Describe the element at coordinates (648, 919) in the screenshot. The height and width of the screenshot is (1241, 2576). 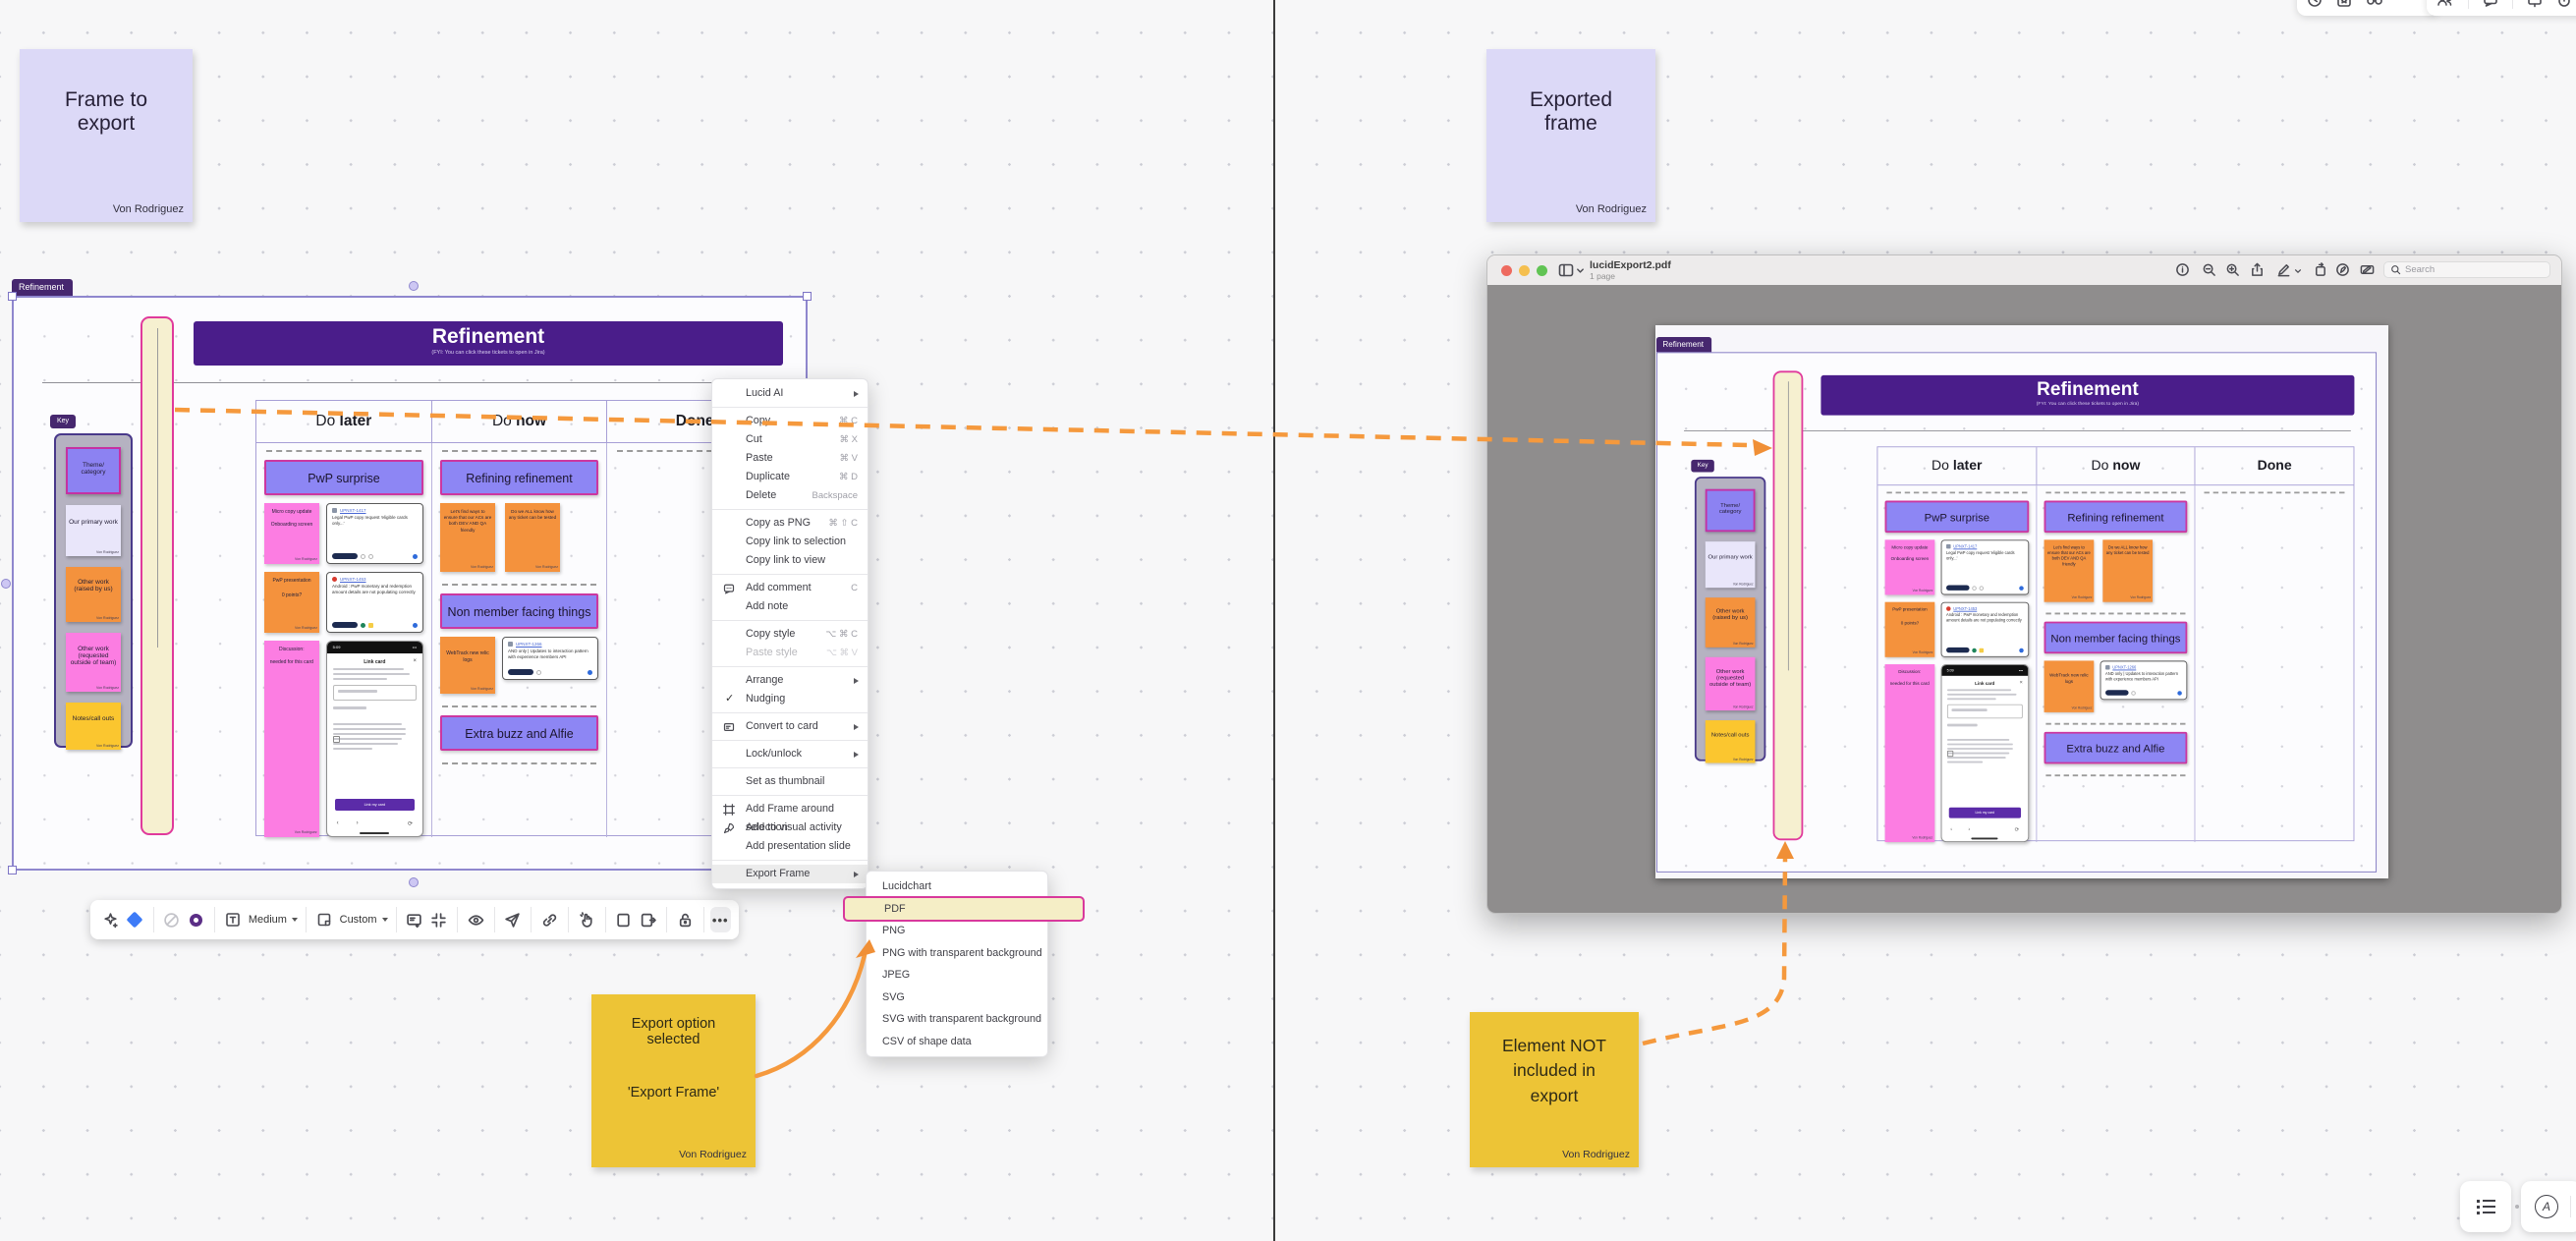
I see `export-frame-button` at that location.